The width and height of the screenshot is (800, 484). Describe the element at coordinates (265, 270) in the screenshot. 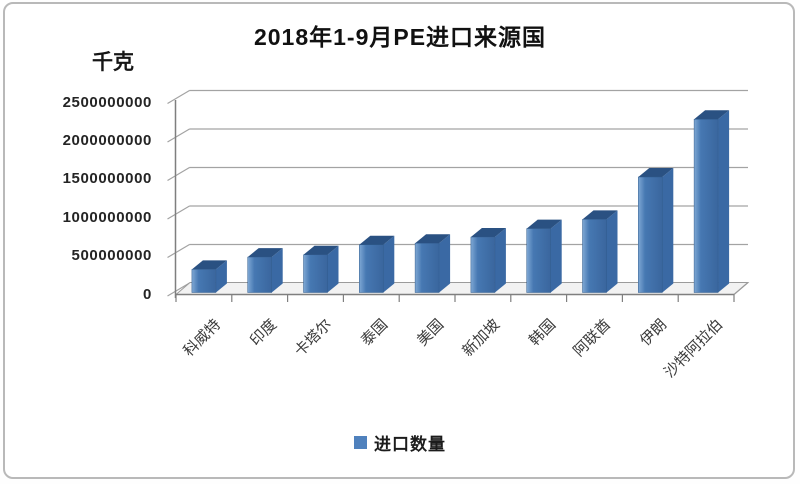

I see `bar-column-印度` at that location.